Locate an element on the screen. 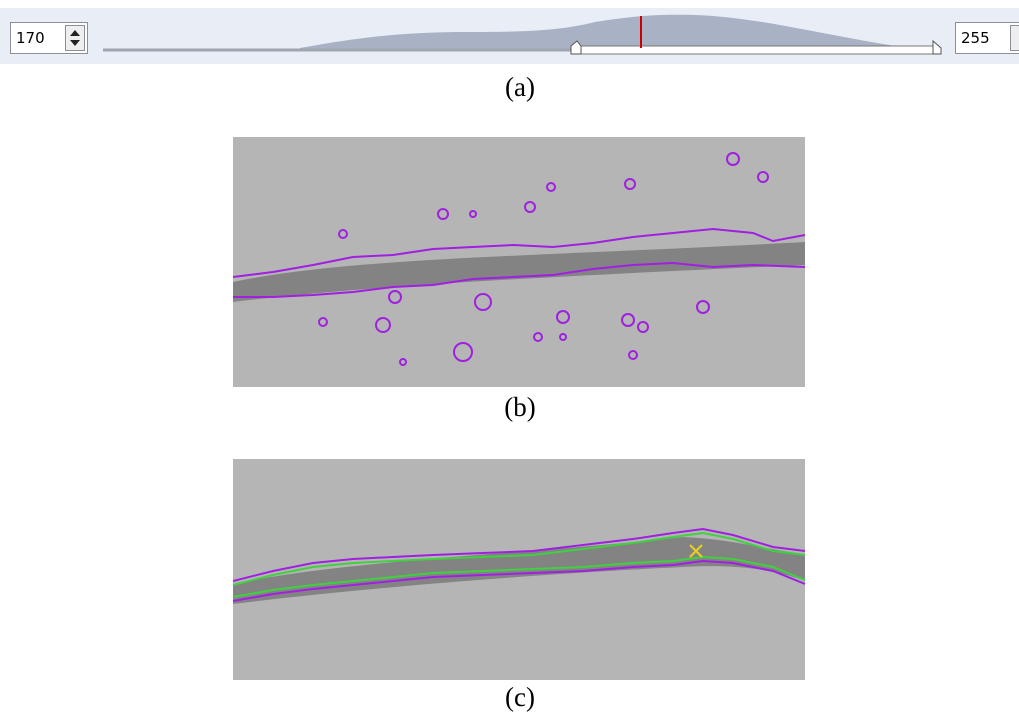  min-value: 170 is located at coordinates (30, 38).